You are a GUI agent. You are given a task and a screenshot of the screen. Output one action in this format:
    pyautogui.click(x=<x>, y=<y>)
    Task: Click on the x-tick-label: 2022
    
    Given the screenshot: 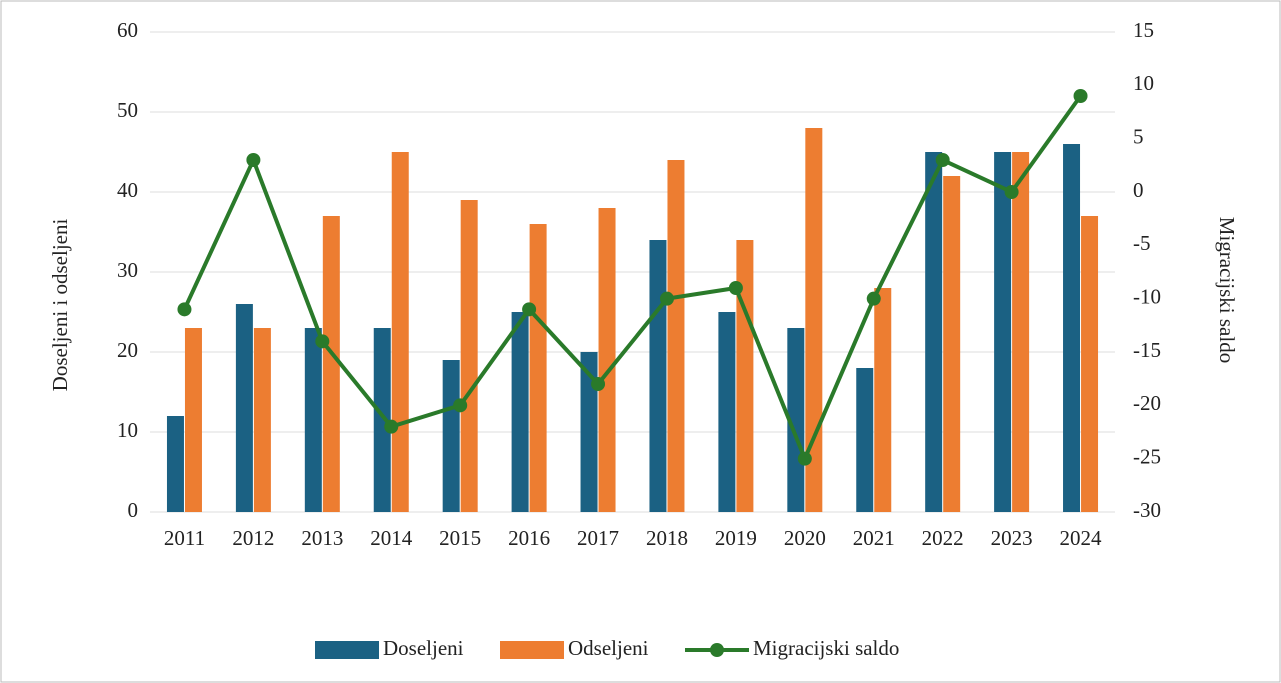 What is the action you would take?
    pyautogui.click(x=943, y=538)
    